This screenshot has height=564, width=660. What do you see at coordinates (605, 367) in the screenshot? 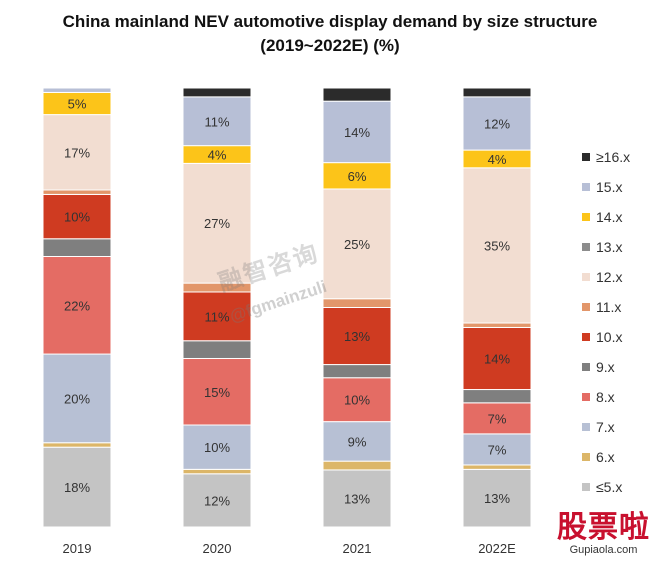
I see `legend-label: 9.x` at bounding box center [605, 367].